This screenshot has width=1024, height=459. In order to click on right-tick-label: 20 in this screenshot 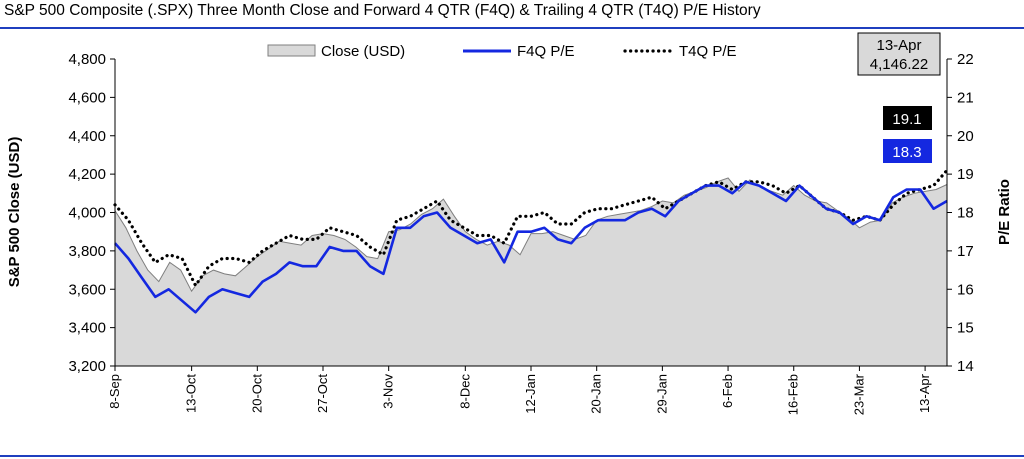, I will do `click(965, 136)`.